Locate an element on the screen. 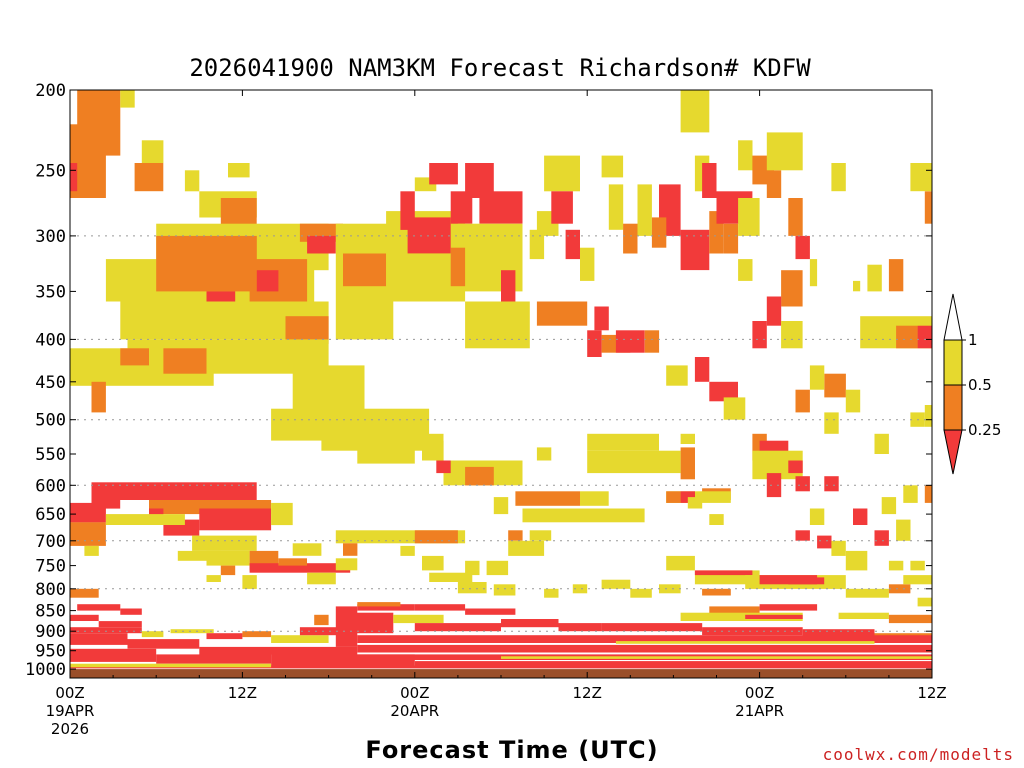 This screenshot has height=768, width=1024. color-legend: 1 0.5 0.25 is located at coordinates (972, 384).